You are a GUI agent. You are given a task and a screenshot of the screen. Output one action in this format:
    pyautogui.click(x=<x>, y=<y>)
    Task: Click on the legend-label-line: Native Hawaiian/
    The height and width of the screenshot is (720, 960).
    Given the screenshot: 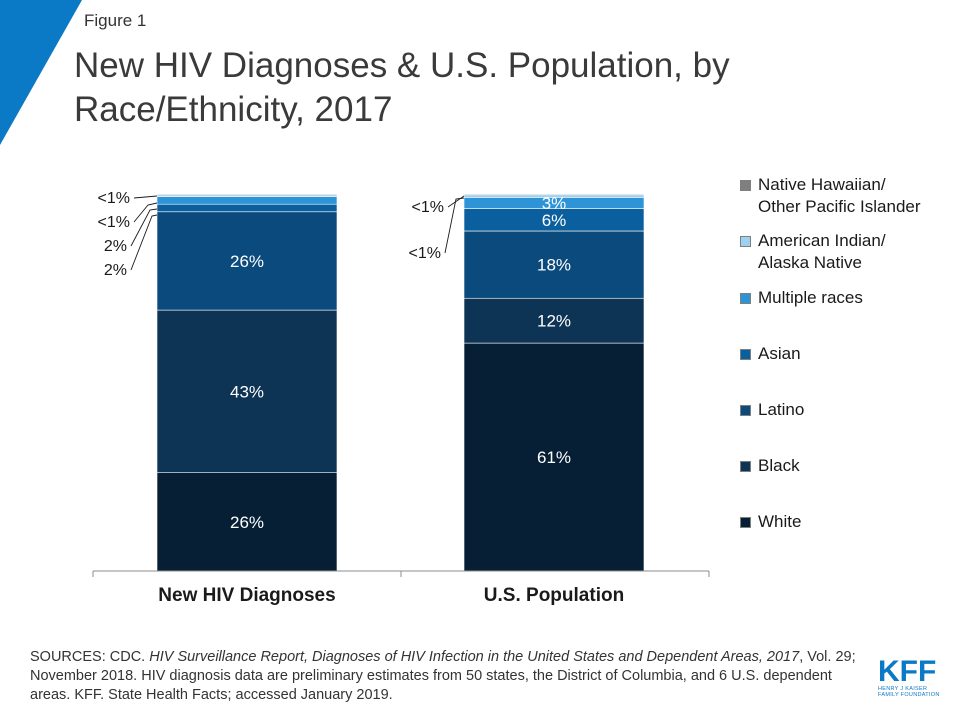 What is the action you would take?
    pyautogui.click(x=822, y=184)
    